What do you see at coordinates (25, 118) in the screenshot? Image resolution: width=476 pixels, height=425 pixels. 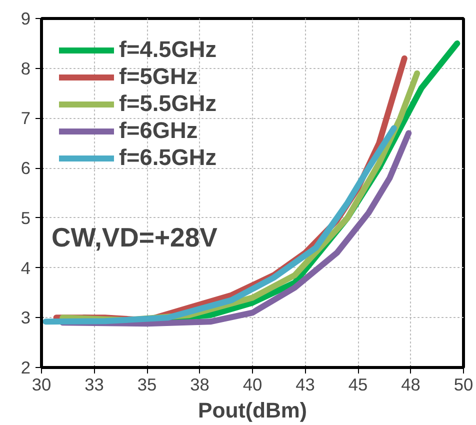 I see `y-tick-label: 7` at bounding box center [25, 118].